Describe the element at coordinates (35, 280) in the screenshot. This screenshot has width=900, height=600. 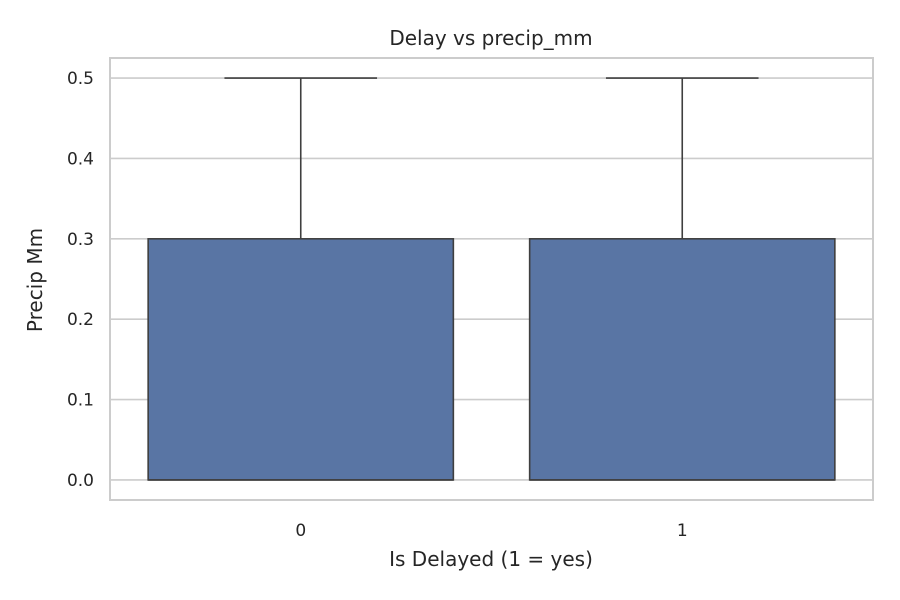
I see `y-axis-label: Precip Mm` at that location.